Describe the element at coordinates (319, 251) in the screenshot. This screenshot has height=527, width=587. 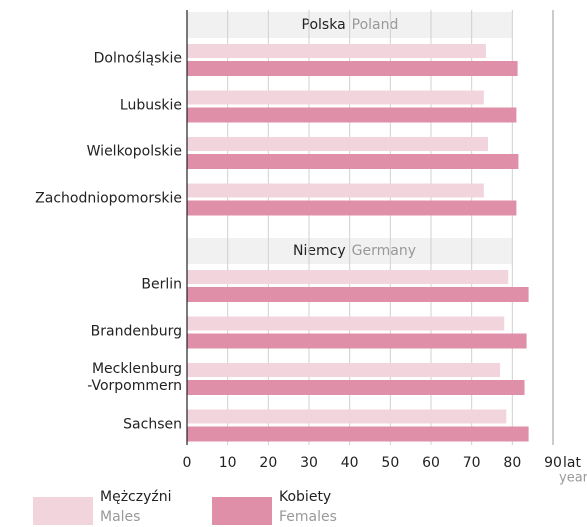
I see `group-title: Niemcy` at that location.